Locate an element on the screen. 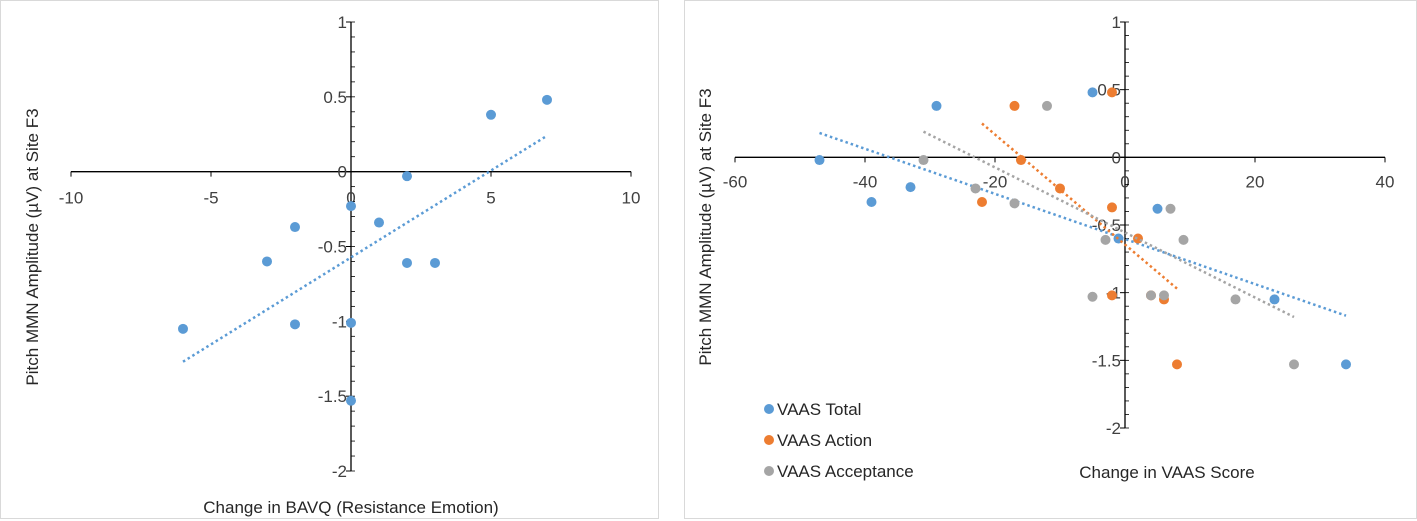 This screenshot has width=1417, height=521. legend-marker-vaas-action is located at coordinates (769, 440).